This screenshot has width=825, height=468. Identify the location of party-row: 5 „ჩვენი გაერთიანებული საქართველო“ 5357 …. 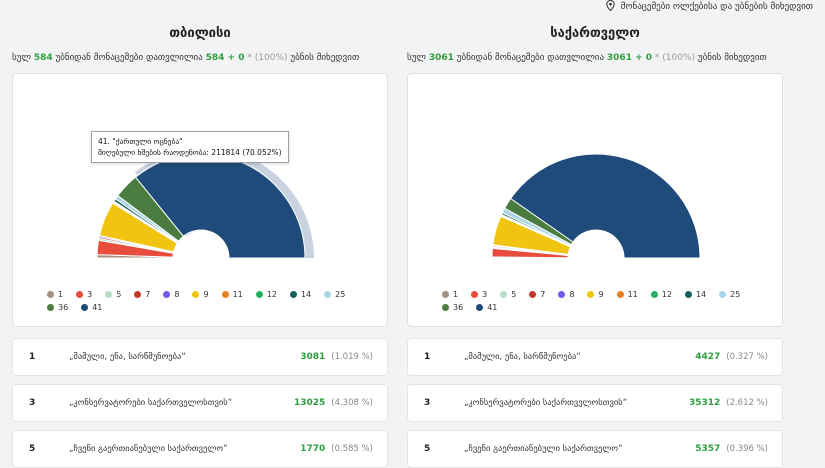
(595, 449).